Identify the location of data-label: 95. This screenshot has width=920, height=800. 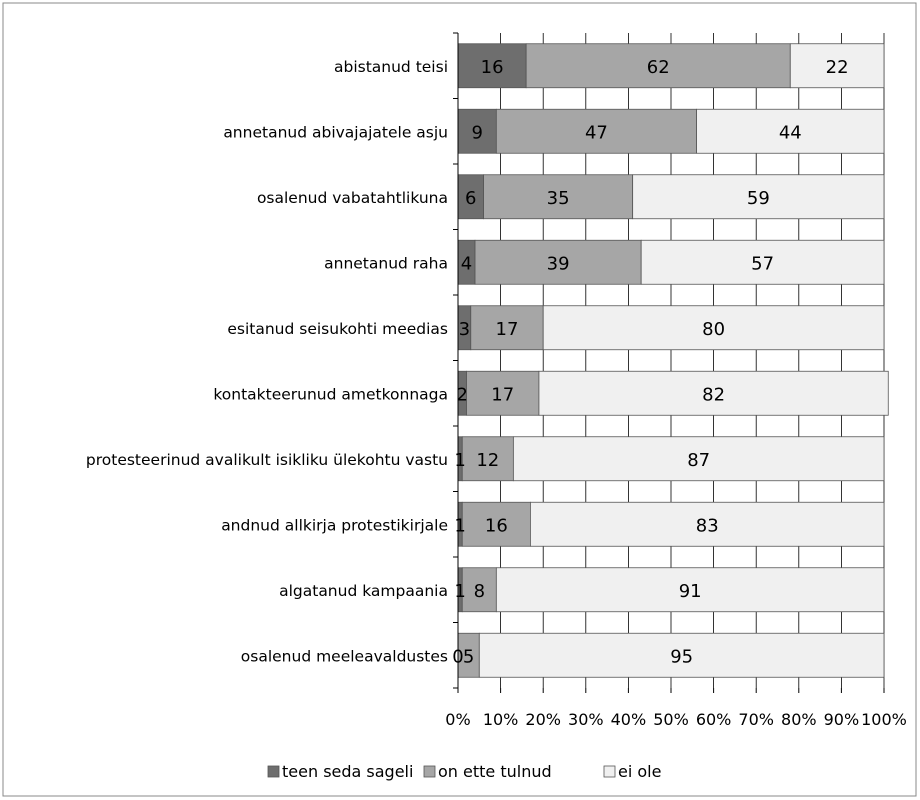
(681, 656).